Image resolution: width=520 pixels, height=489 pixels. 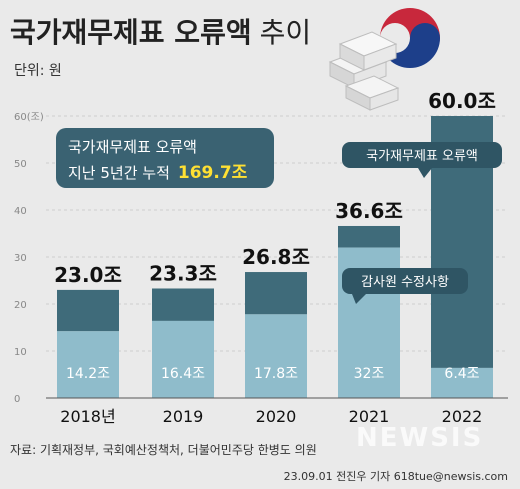 I want to click on y-tick-label: 10, so click(x=20, y=352).